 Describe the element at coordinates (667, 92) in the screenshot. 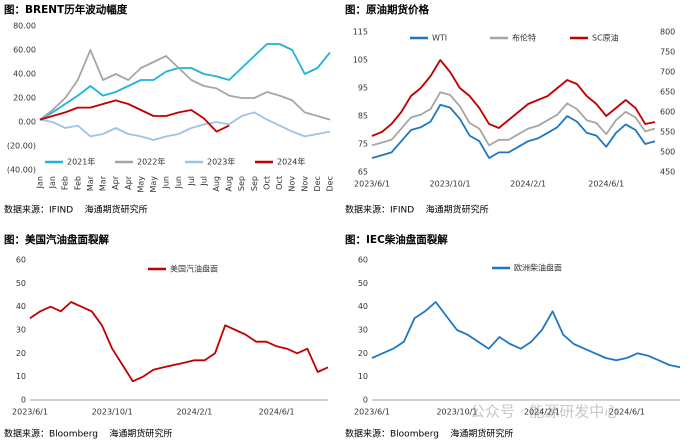

I see `y2-tick-label: 650` at that location.